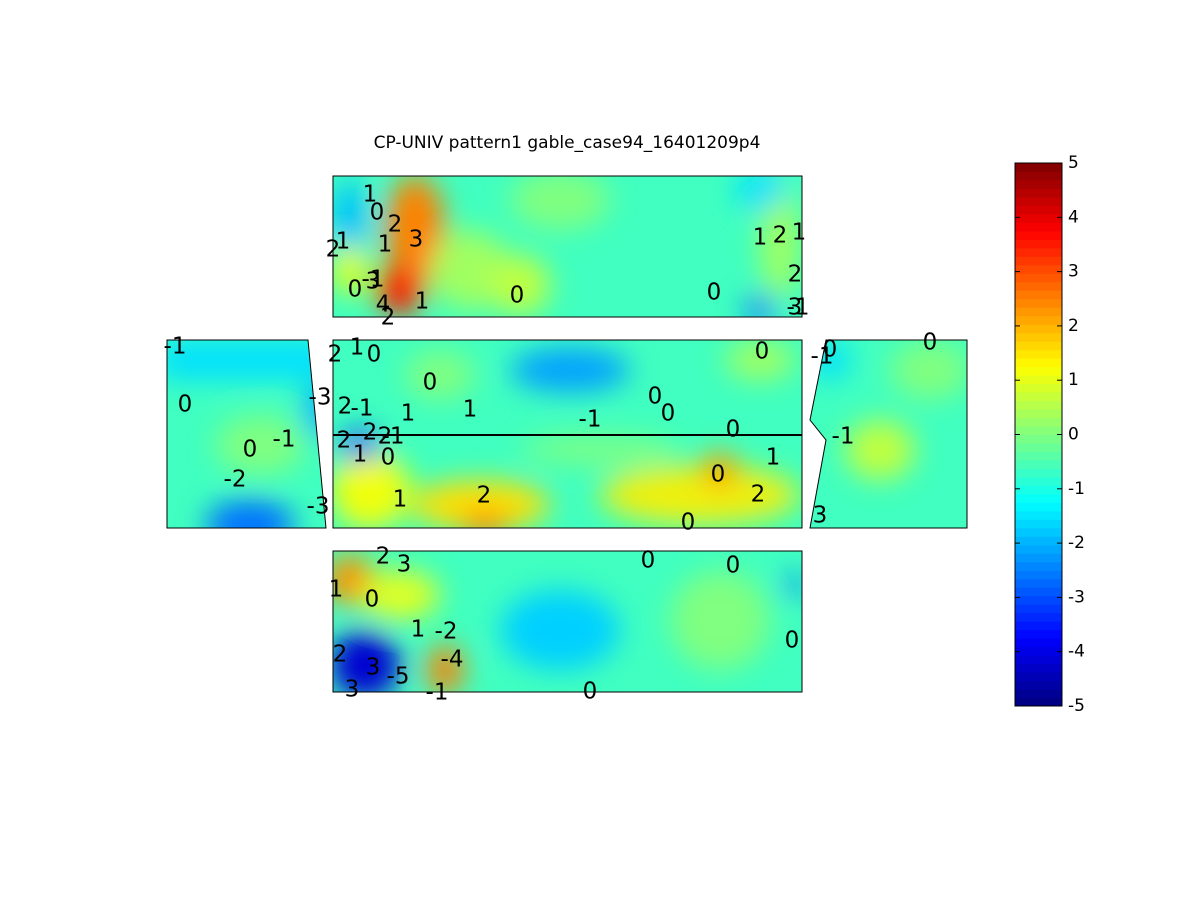 This screenshot has height=901, width=1201. What do you see at coordinates (398, 677) in the screenshot?
I see `contour-label: -5` at bounding box center [398, 677].